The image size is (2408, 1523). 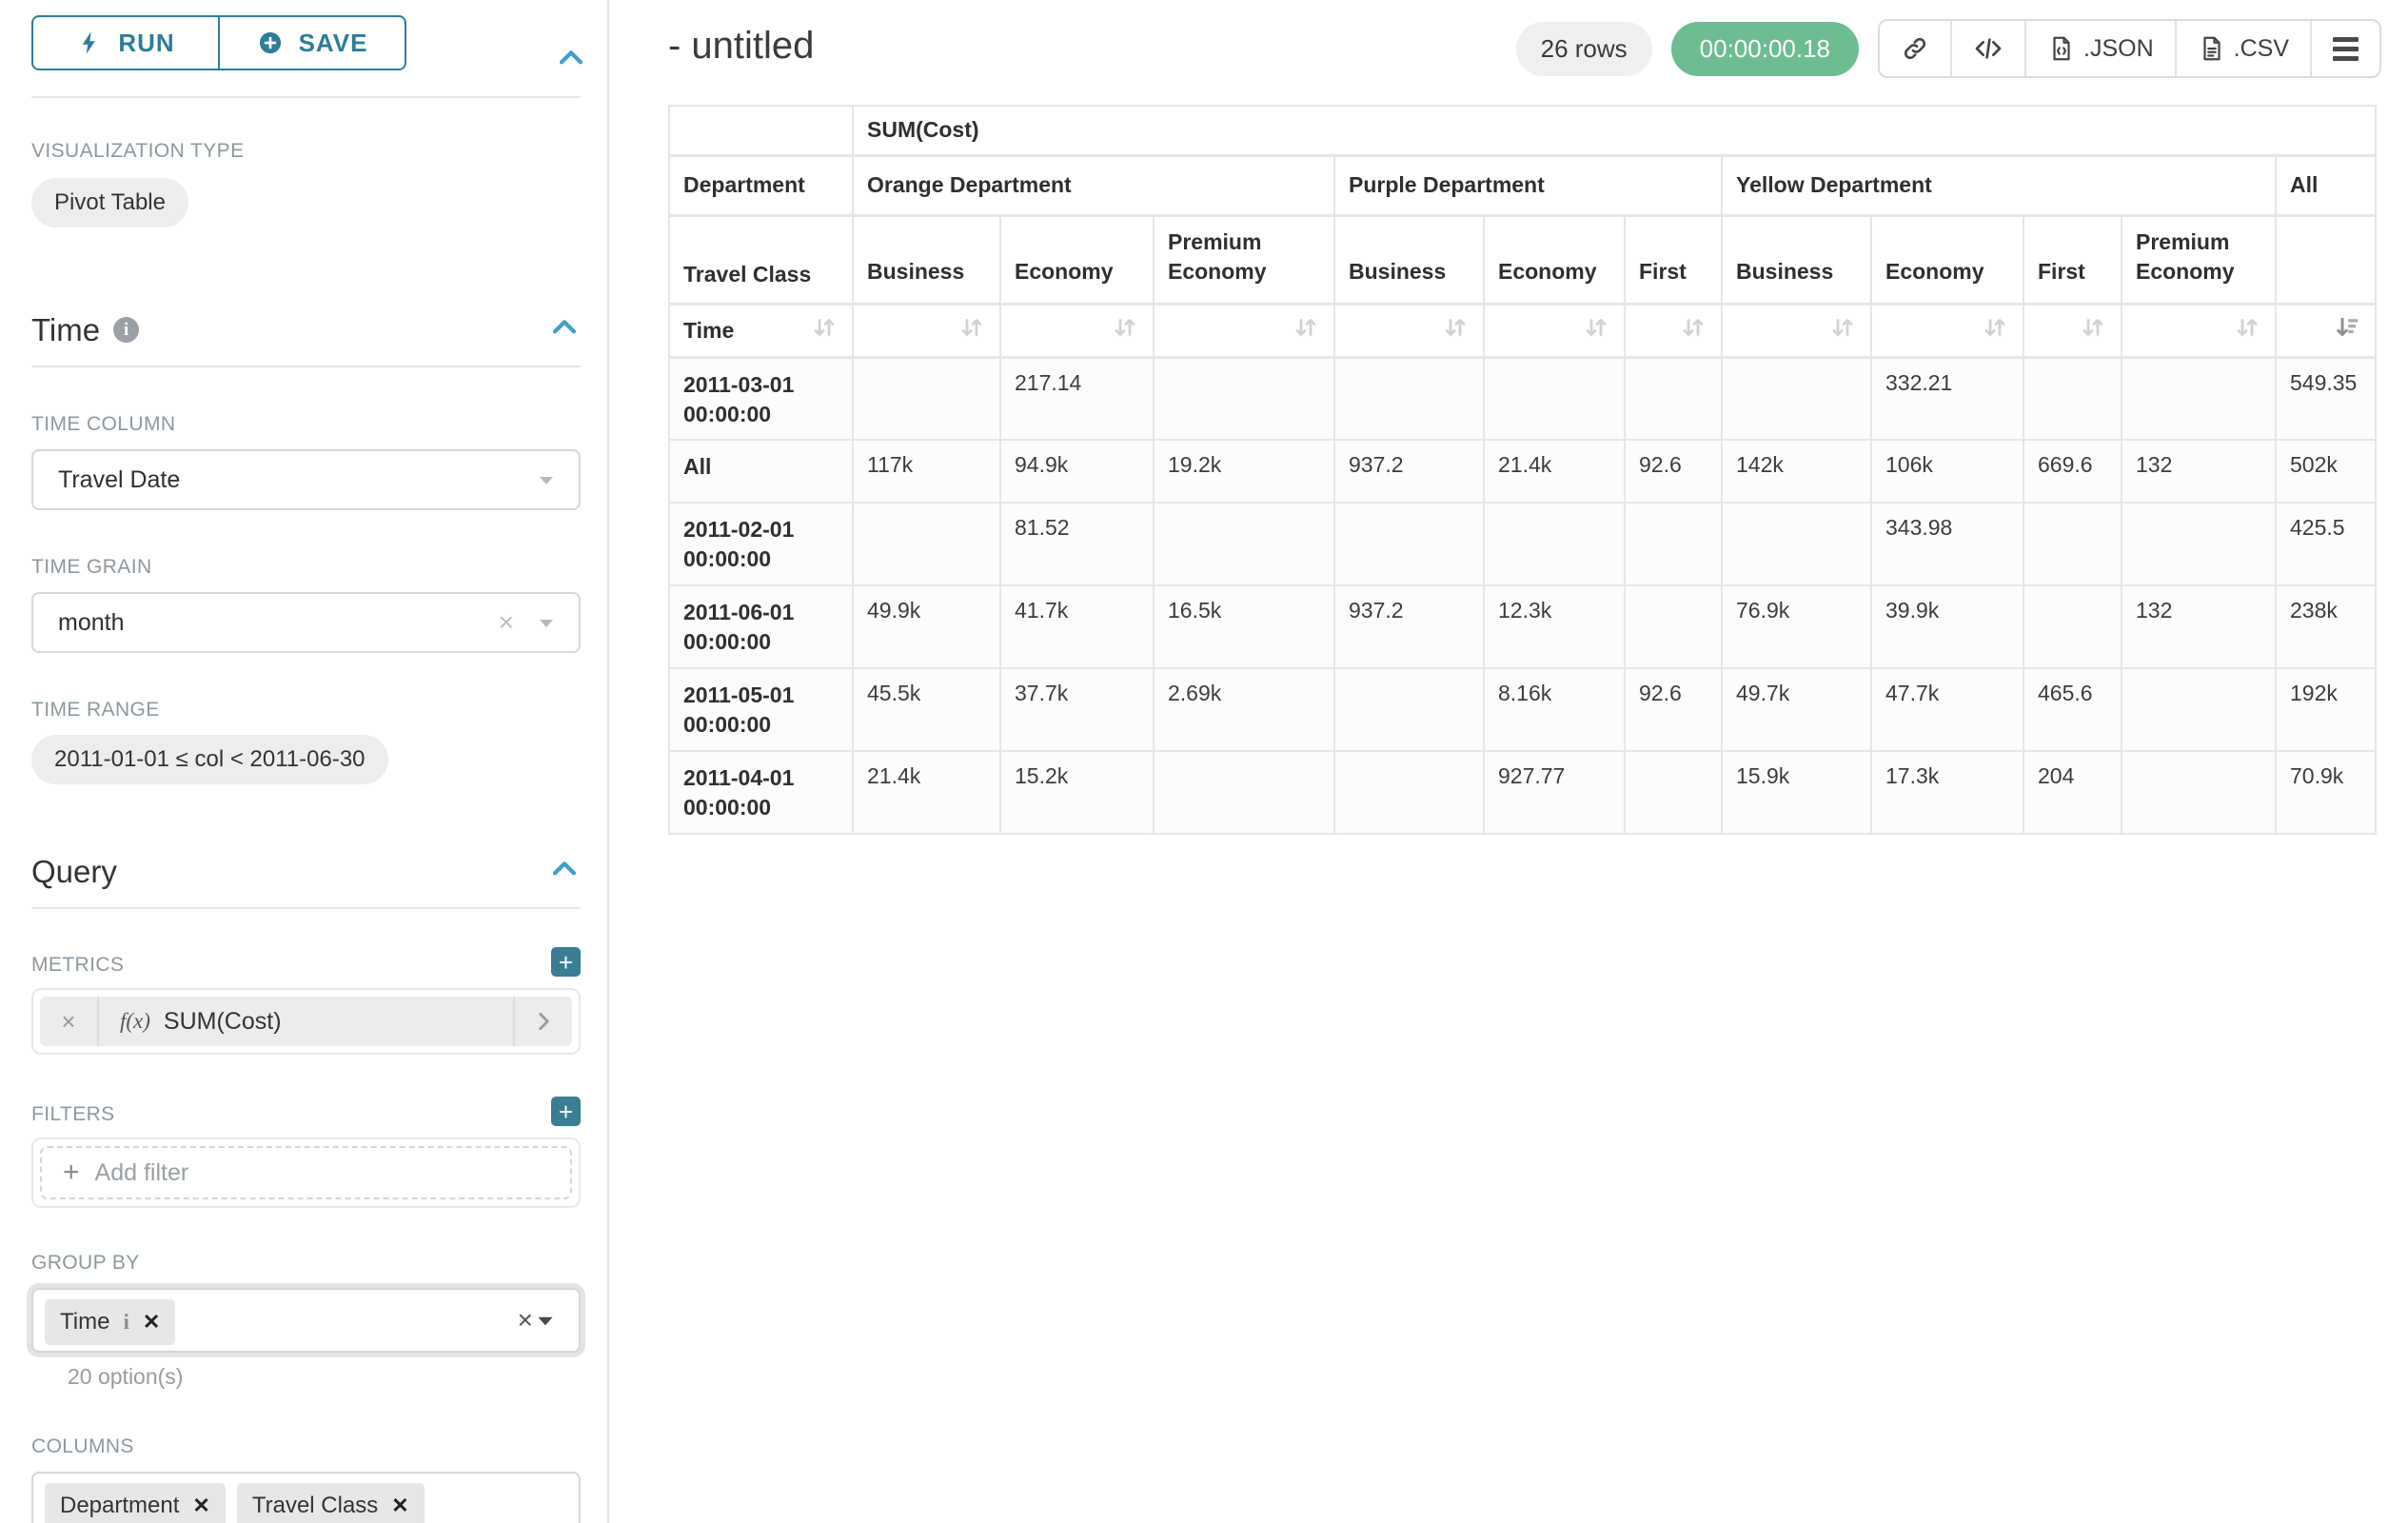 What do you see at coordinates (209, 760) in the screenshot?
I see `time-range-pill: 2011-01-01 ≤ col < 2011-06-30` at bounding box center [209, 760].